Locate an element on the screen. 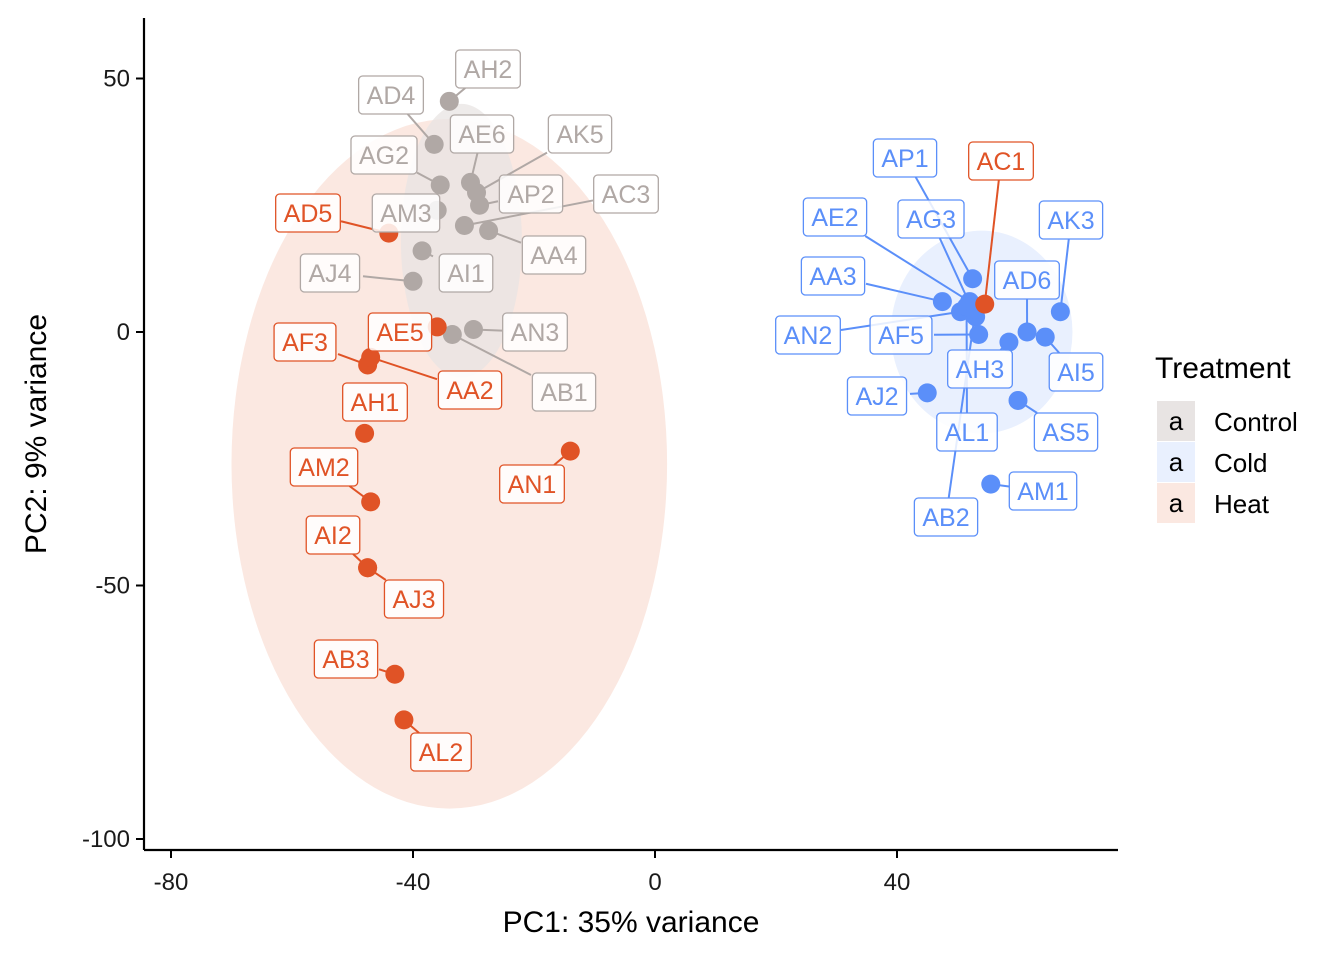 The width and height of the screenshot is (1344, 960). leader-line-ak3 is located at coordinates (1064, 275).